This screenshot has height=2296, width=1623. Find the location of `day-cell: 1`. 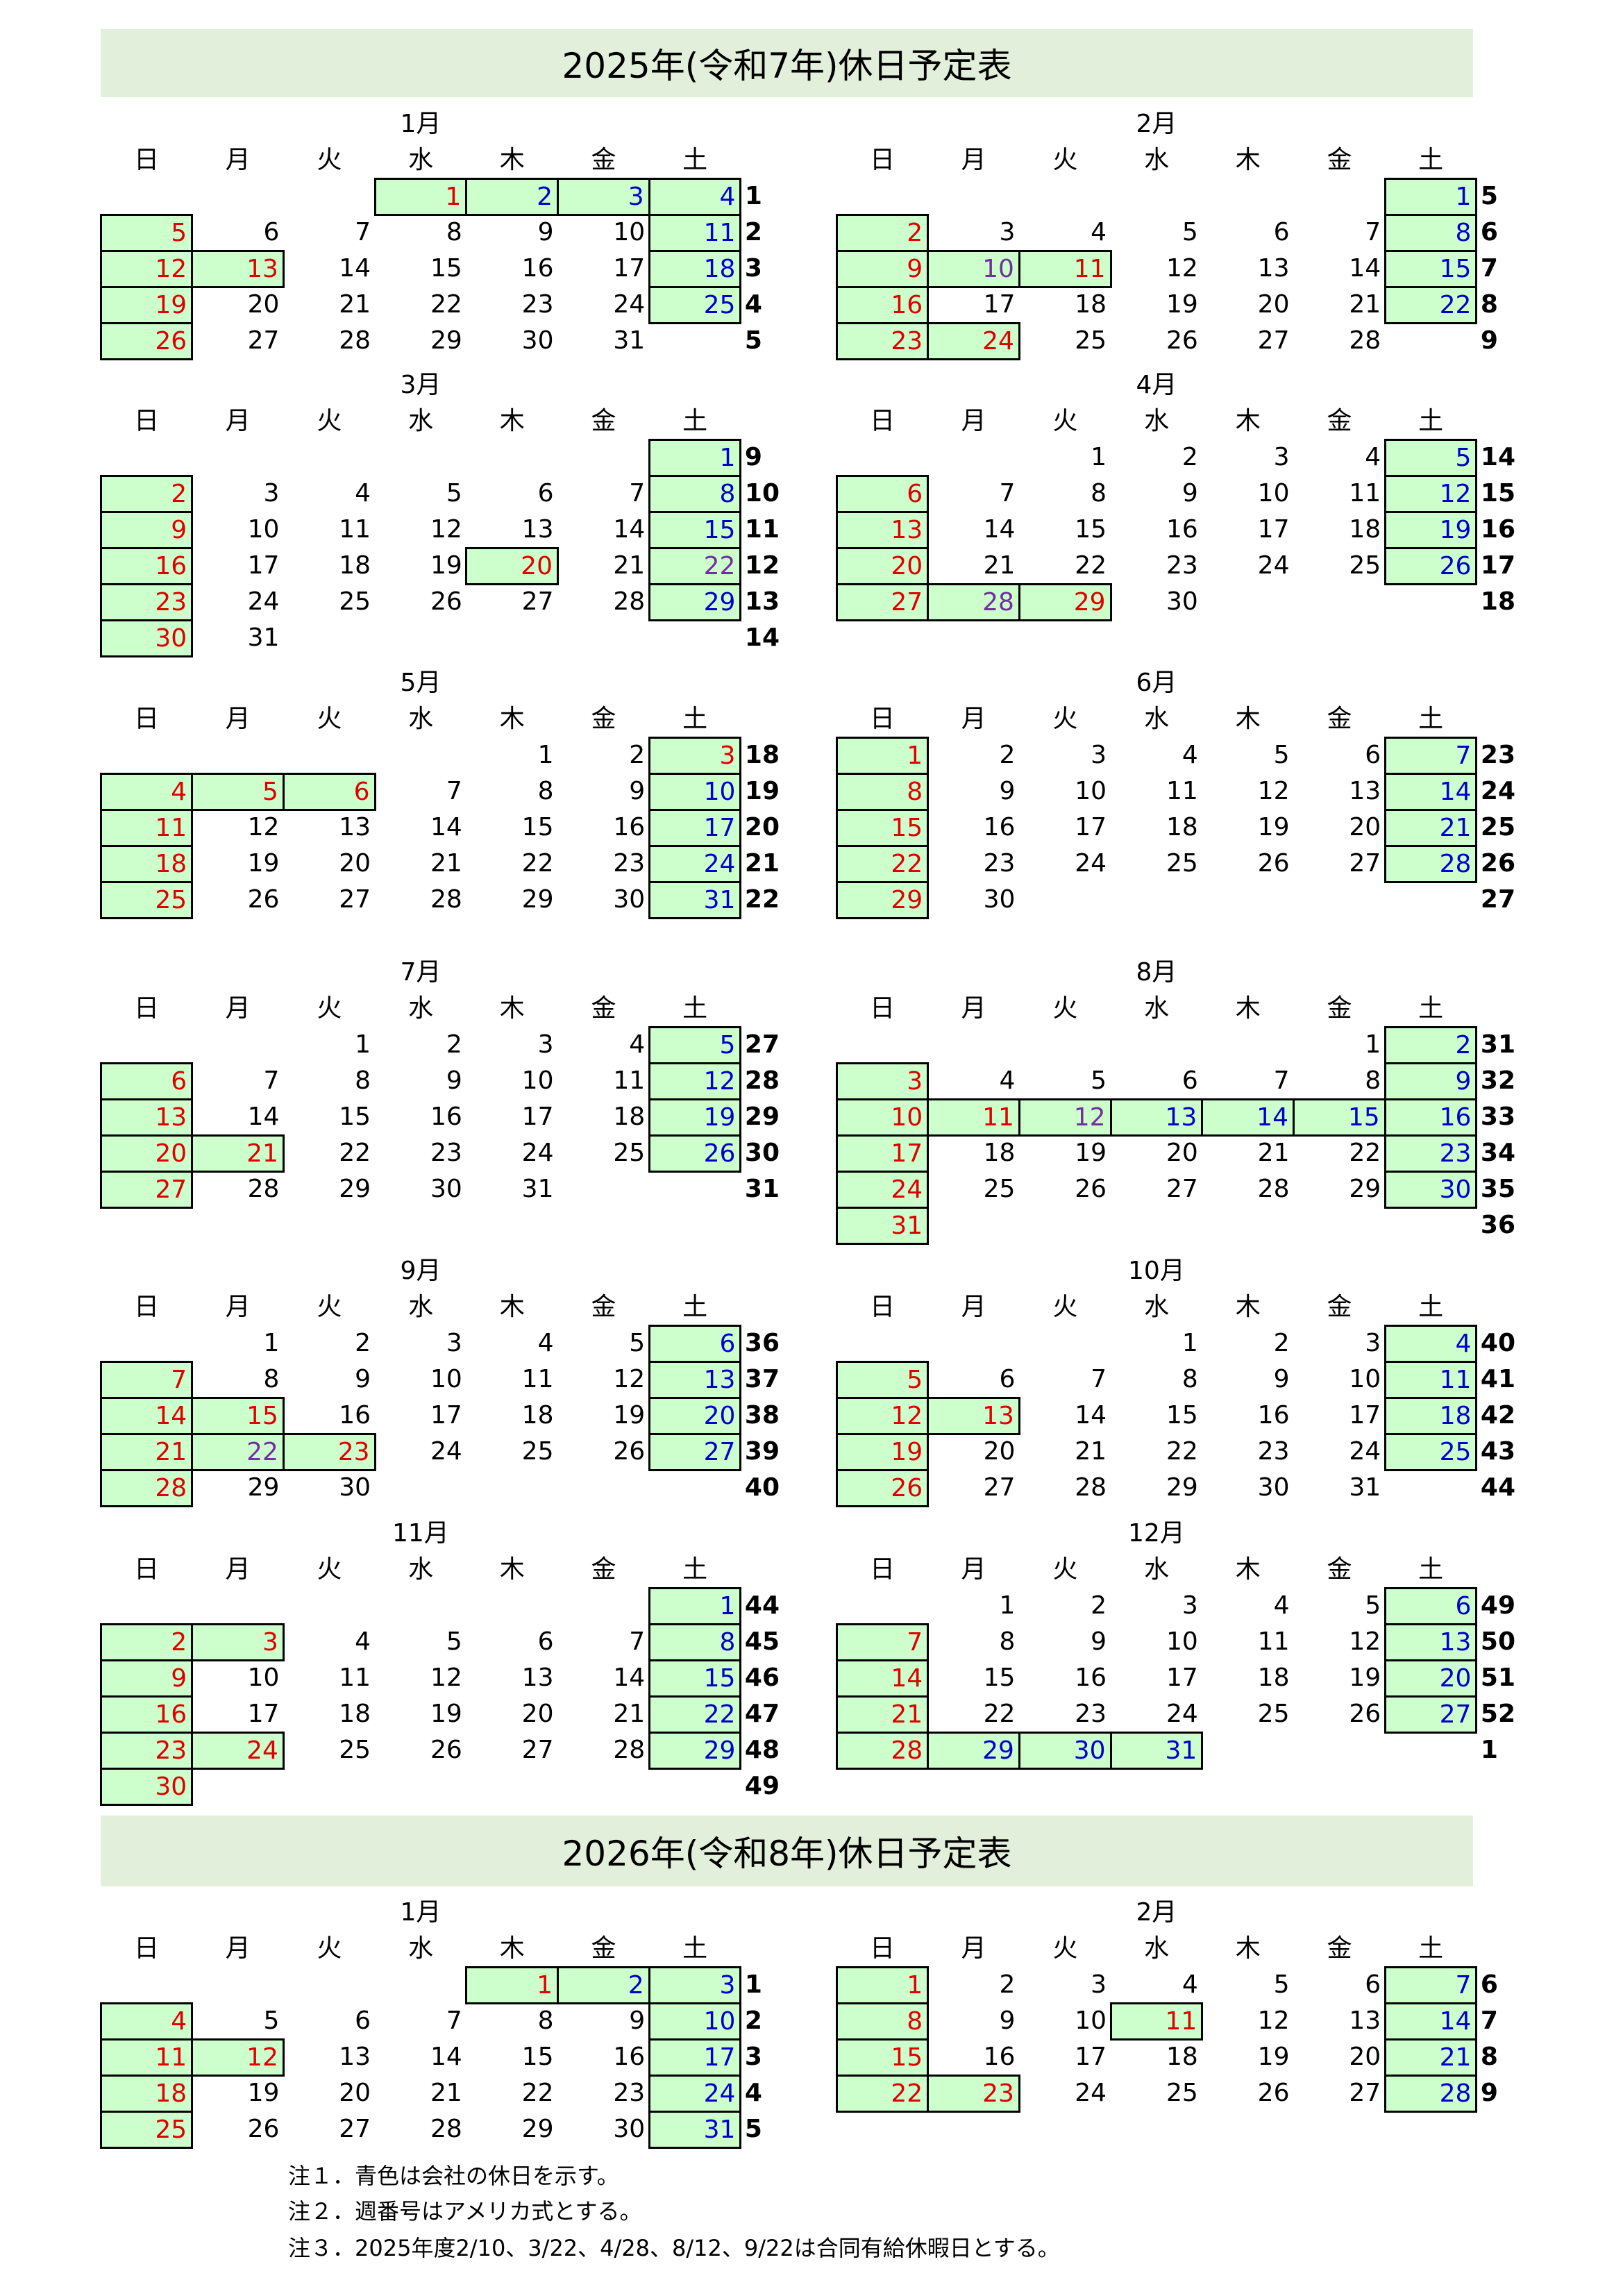

day-cell: 1 is located at coordinates (1099, 457).